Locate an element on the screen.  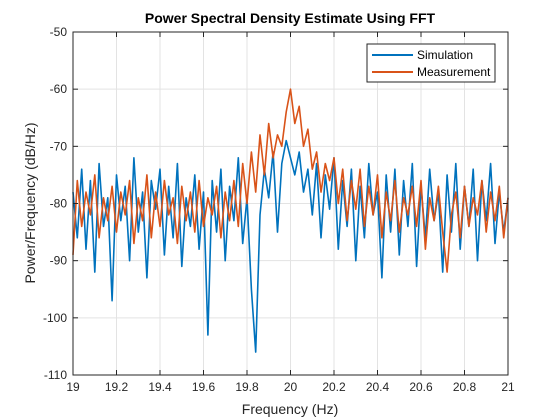
y-axis-label: Power/Frequency (dB/Hz) is located at coordinates (30, 202).